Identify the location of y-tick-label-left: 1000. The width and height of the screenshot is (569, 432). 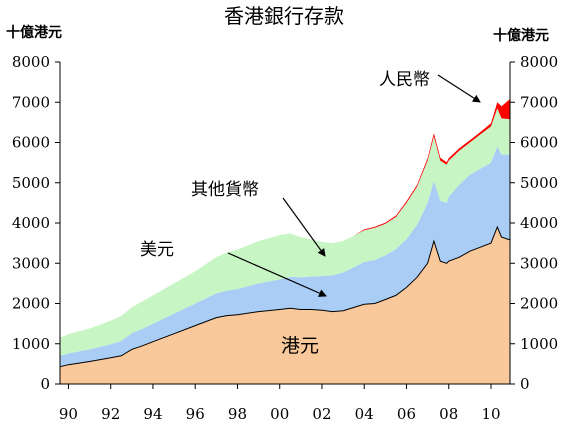
(31, 344).